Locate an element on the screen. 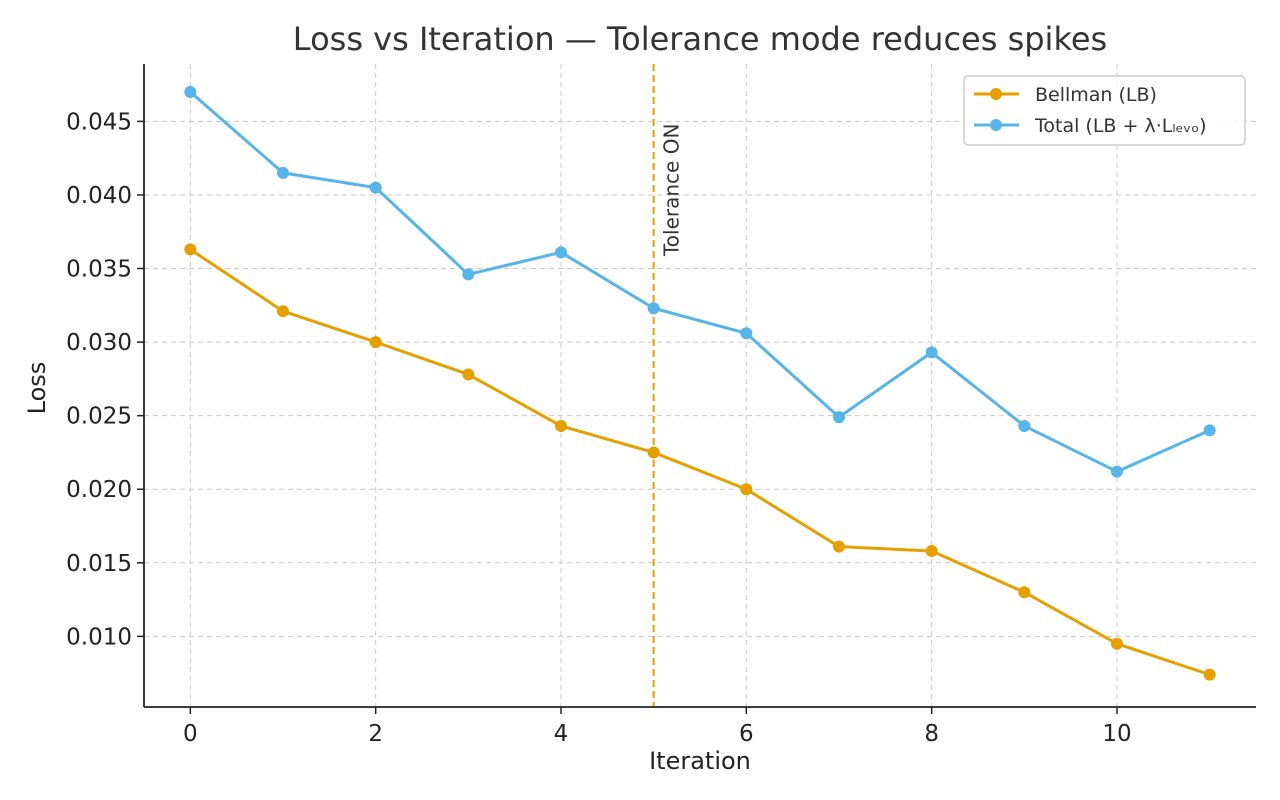  x-axis-label: Iteration is located at coordinates (700, 761).